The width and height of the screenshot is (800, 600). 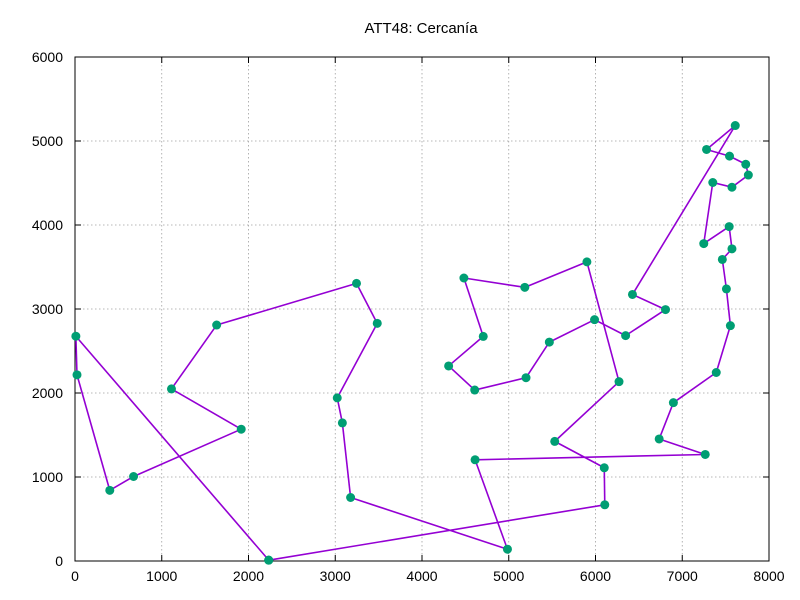 What do you see at coordinates (248, 576) in the screenshot?
I see `x-tick-label: 2000` at bounding box center [248, 576].